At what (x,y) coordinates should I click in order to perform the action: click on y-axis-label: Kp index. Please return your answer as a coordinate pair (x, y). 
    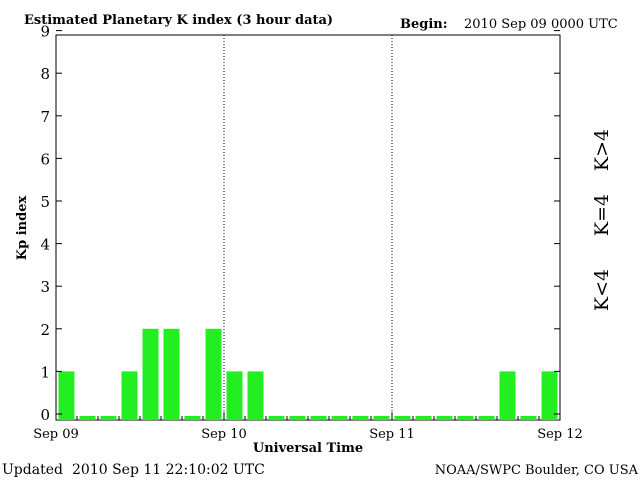
    Looking at the image, I should click on (22, 228).